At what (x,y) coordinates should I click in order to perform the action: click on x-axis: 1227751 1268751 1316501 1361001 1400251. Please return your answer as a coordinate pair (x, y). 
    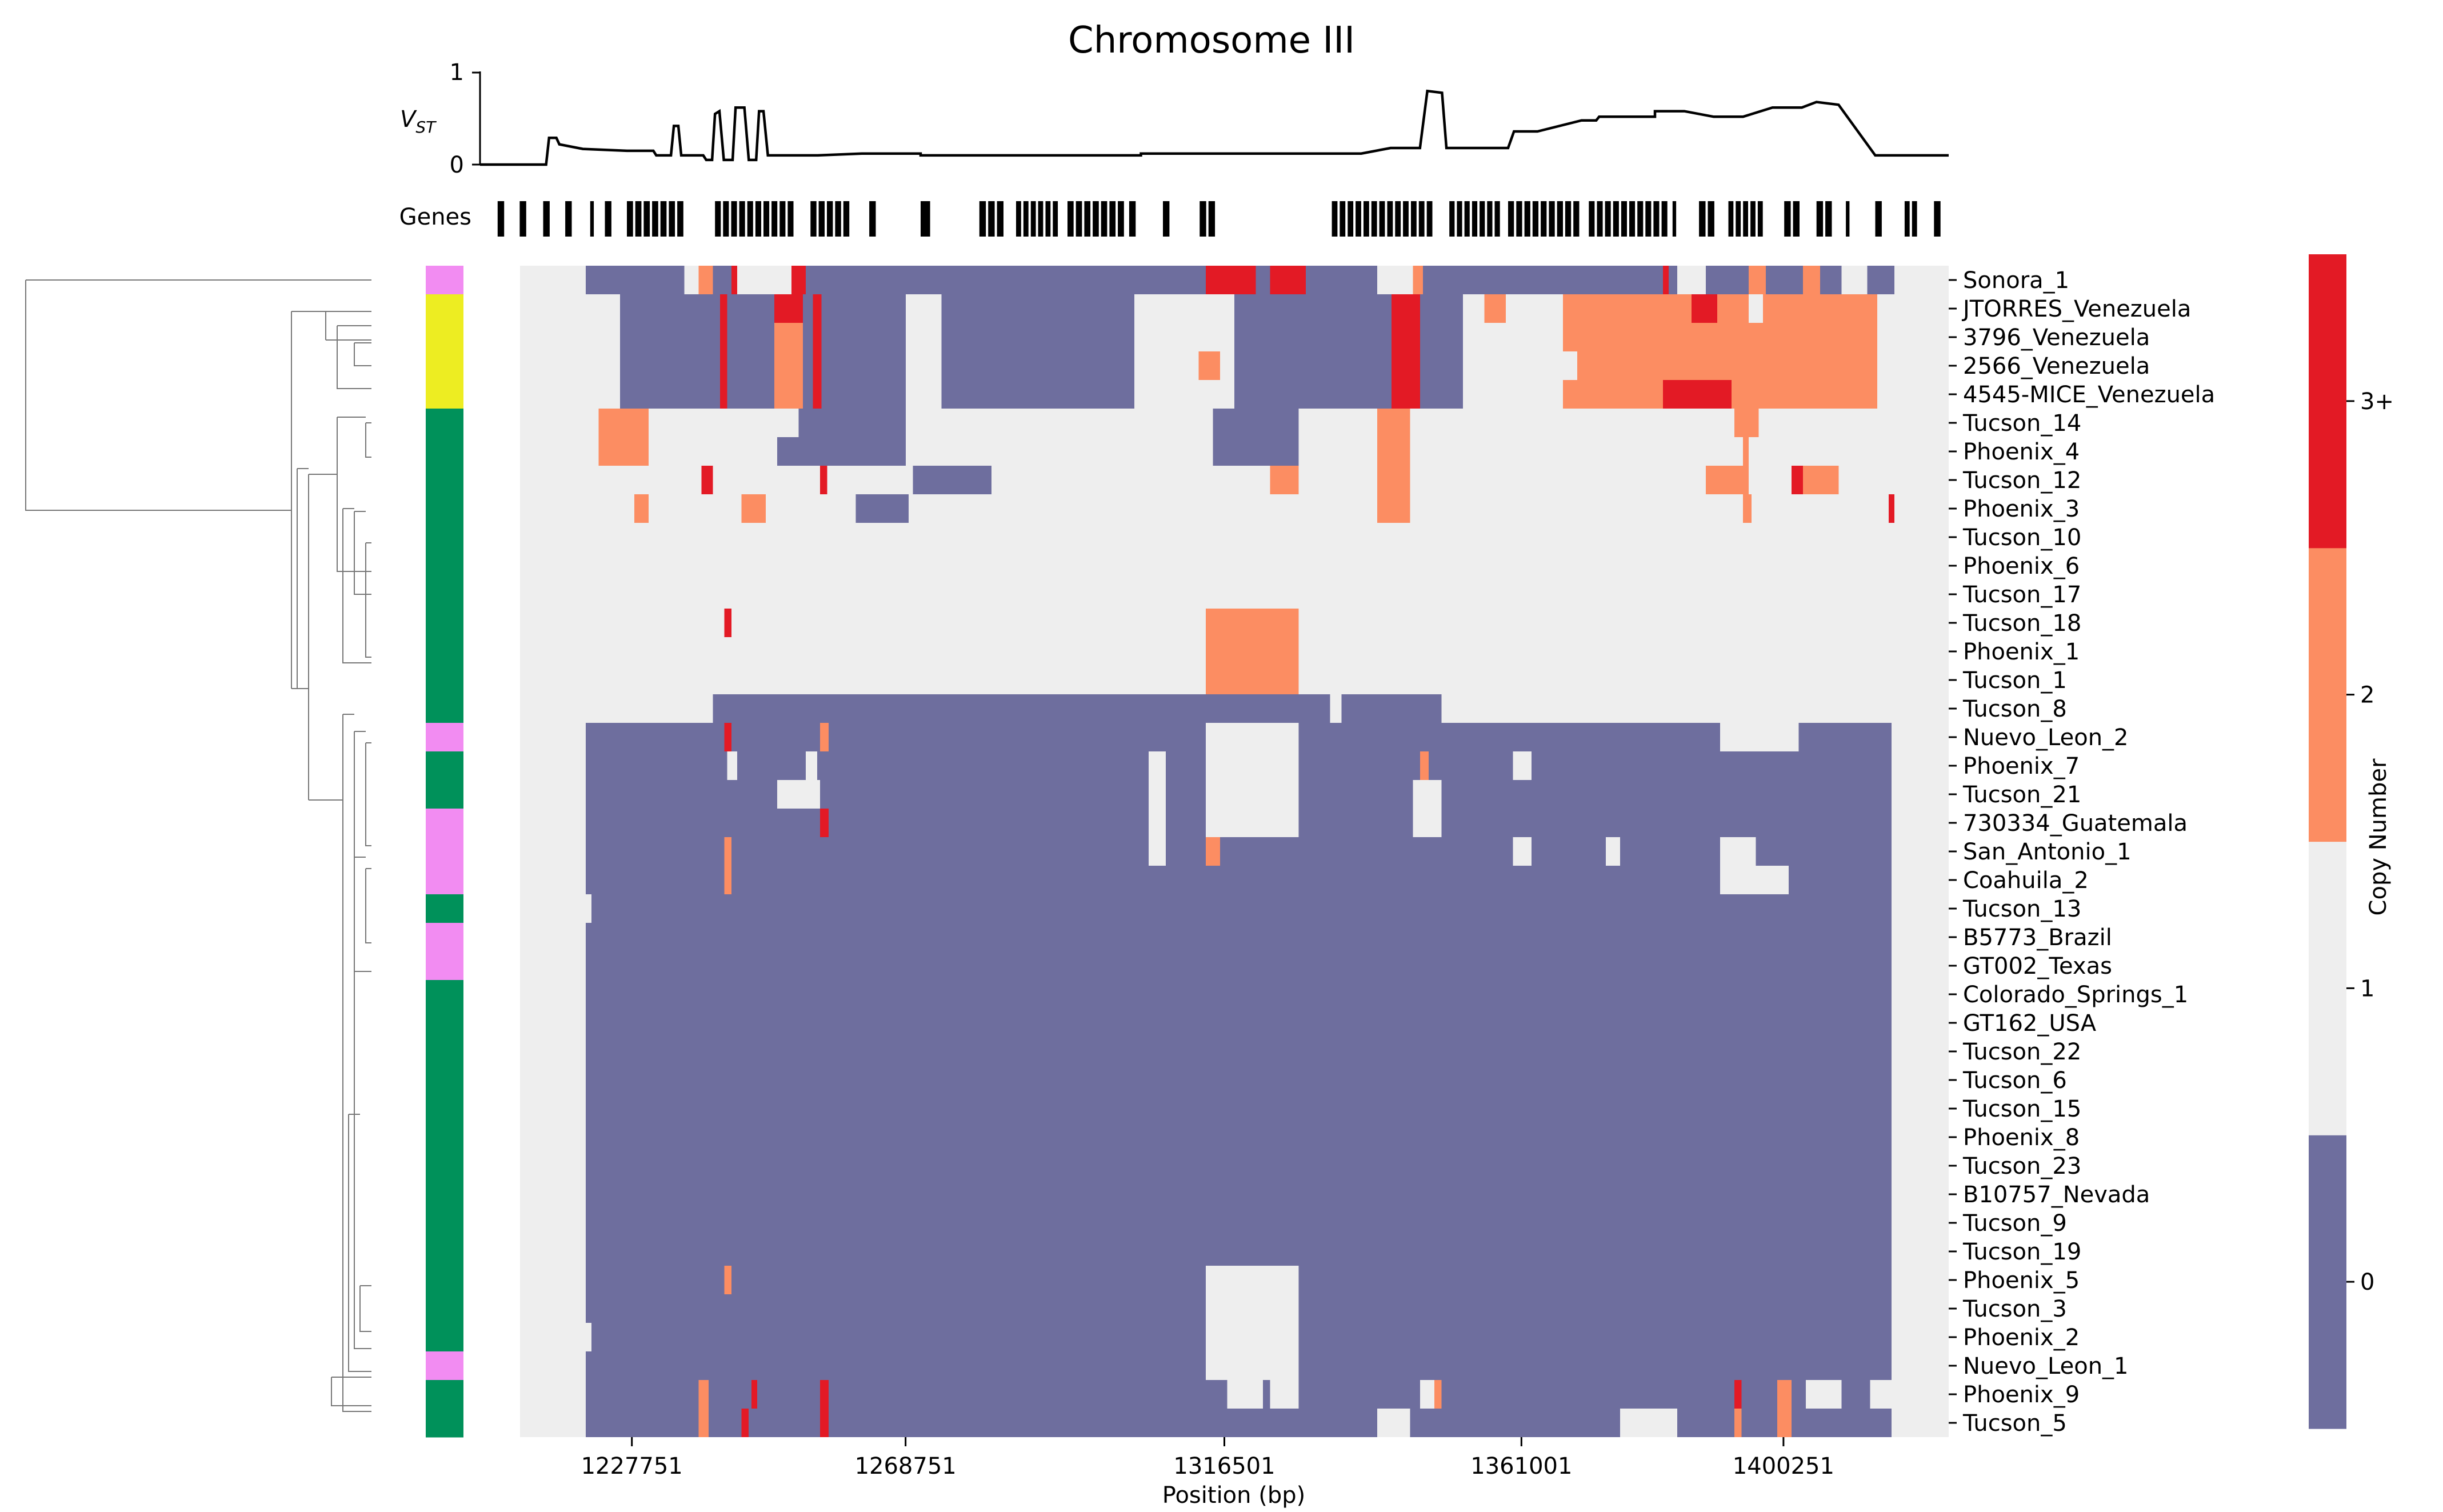
    Looking at the image, I should click on (1207, 1458).